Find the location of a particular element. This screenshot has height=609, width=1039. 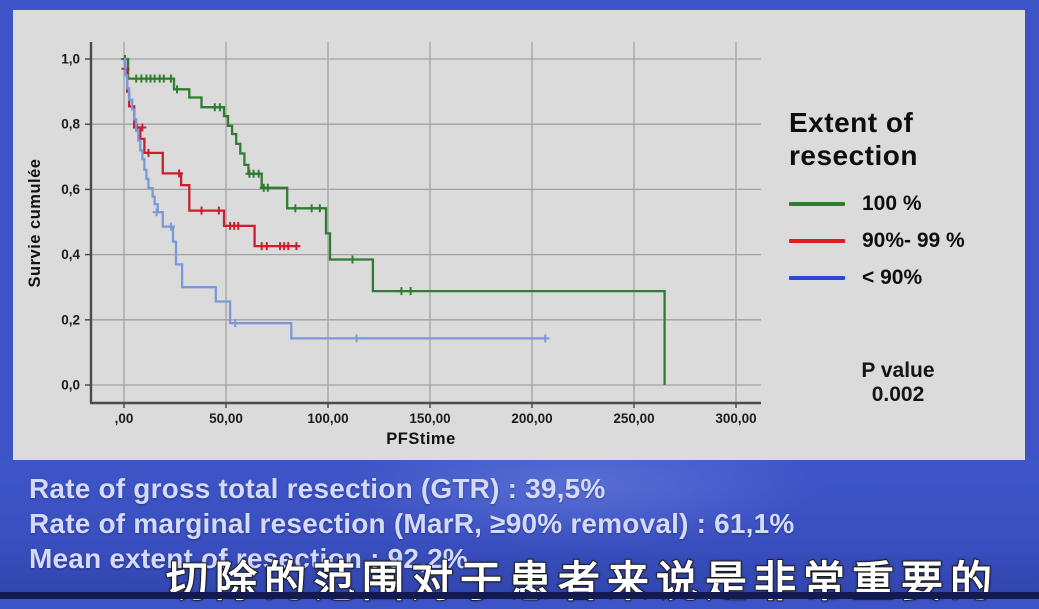

x-tick-label: 100,00 is located at coordinates (327, 418).